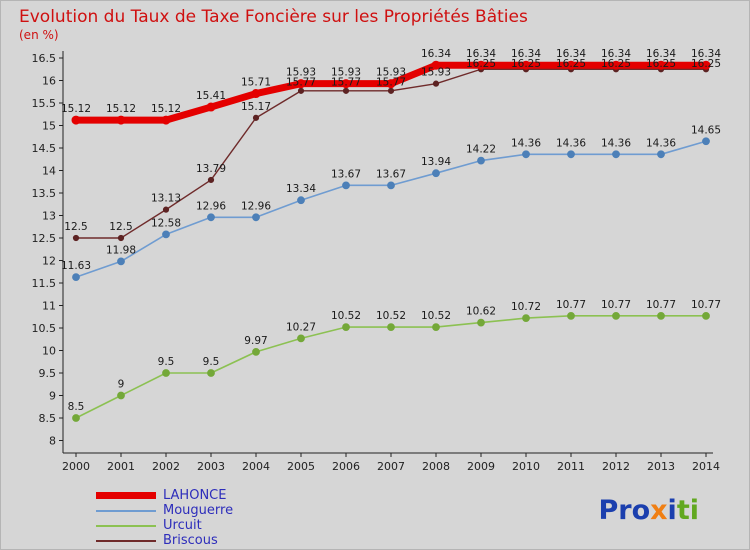 The width and height of the screenshot is (750, 550). Describe the element at coordinates (39, 35) in the screenshot. I see `chart-subtitle: (en %)` at that location.